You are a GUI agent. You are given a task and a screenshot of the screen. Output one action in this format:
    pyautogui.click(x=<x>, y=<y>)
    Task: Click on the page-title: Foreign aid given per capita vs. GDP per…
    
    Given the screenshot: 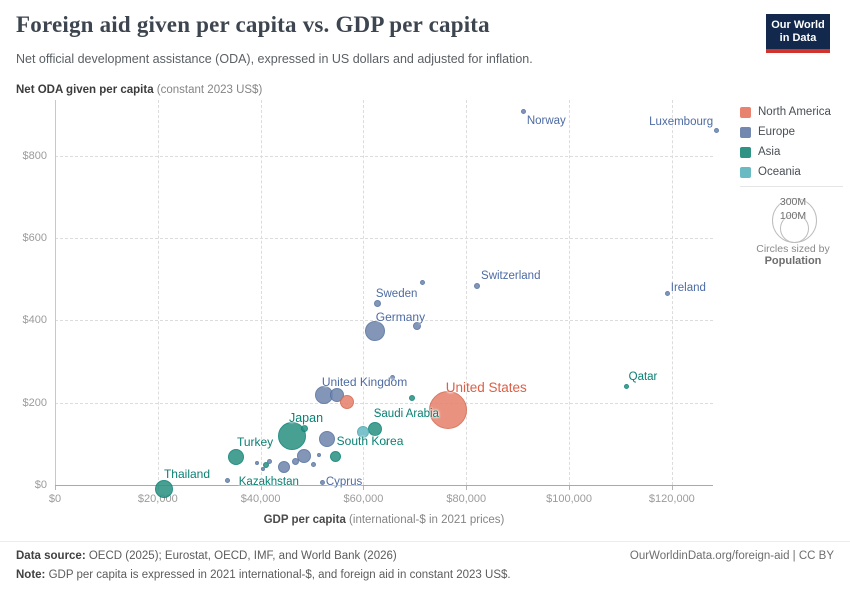 What is the action you would take?
    pyautogui.click(x=253, y=24)
    